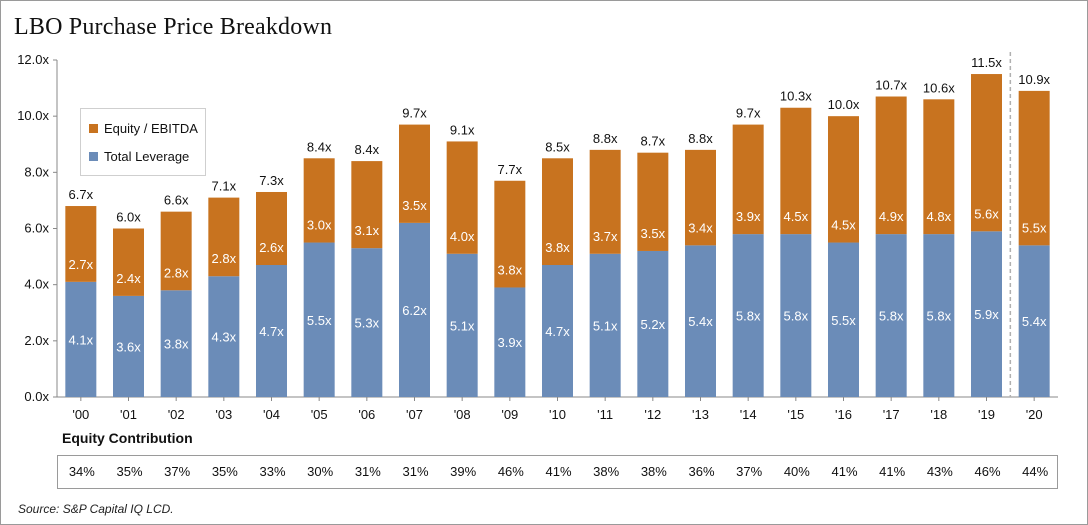 The width and height of the screenshot is (1088, 525). What do you see at coordinates (36, 171) in the screenshot?
I see `y-tick-label: 8.0x` at bounding box center [36, 171].